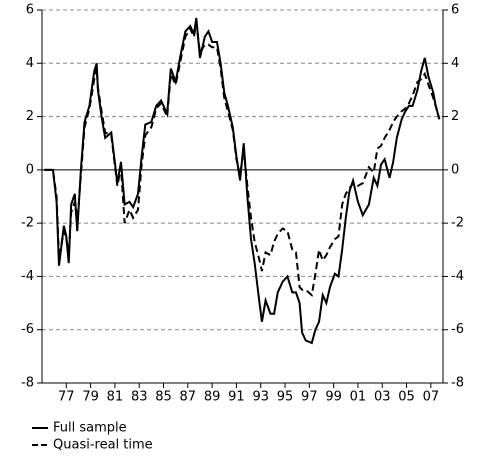  What do you see at coordinates (455, 169) in the screenshot?
I see `y2-tick-label: 0` at bounding box center [455, 169].